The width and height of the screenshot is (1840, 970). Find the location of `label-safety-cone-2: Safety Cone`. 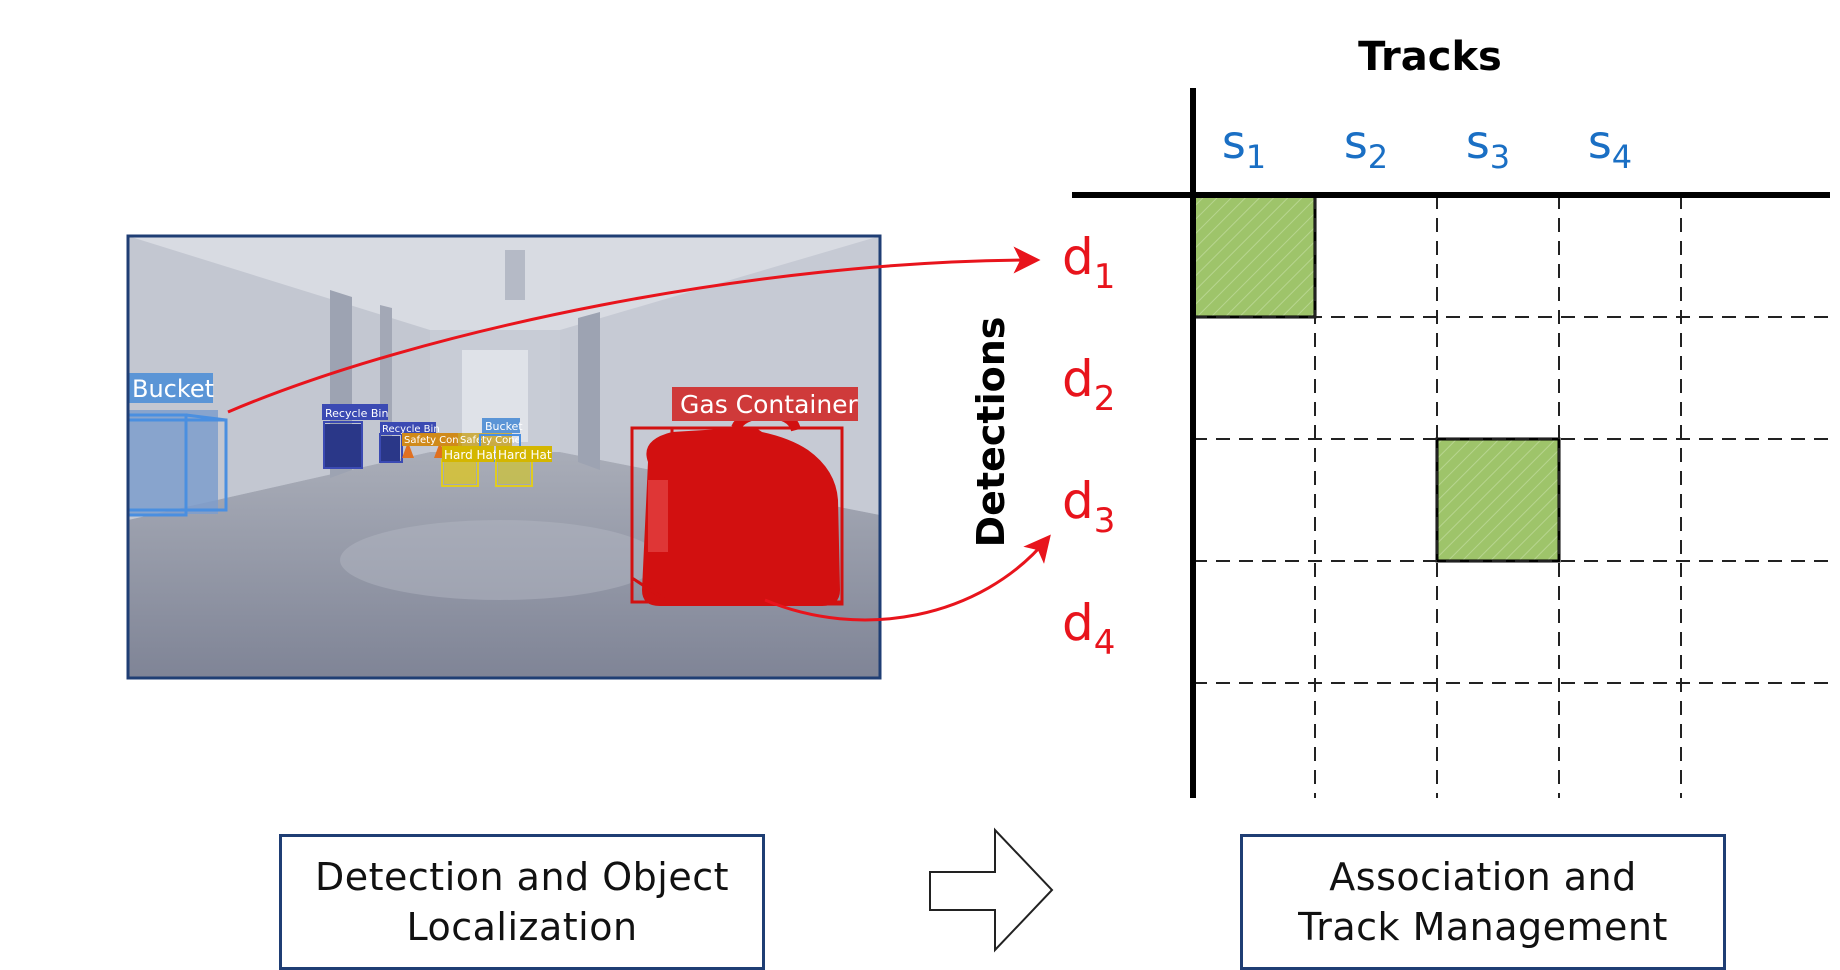

label-safety-cone-2: Safety Cone is located at coordinates (490, 440).